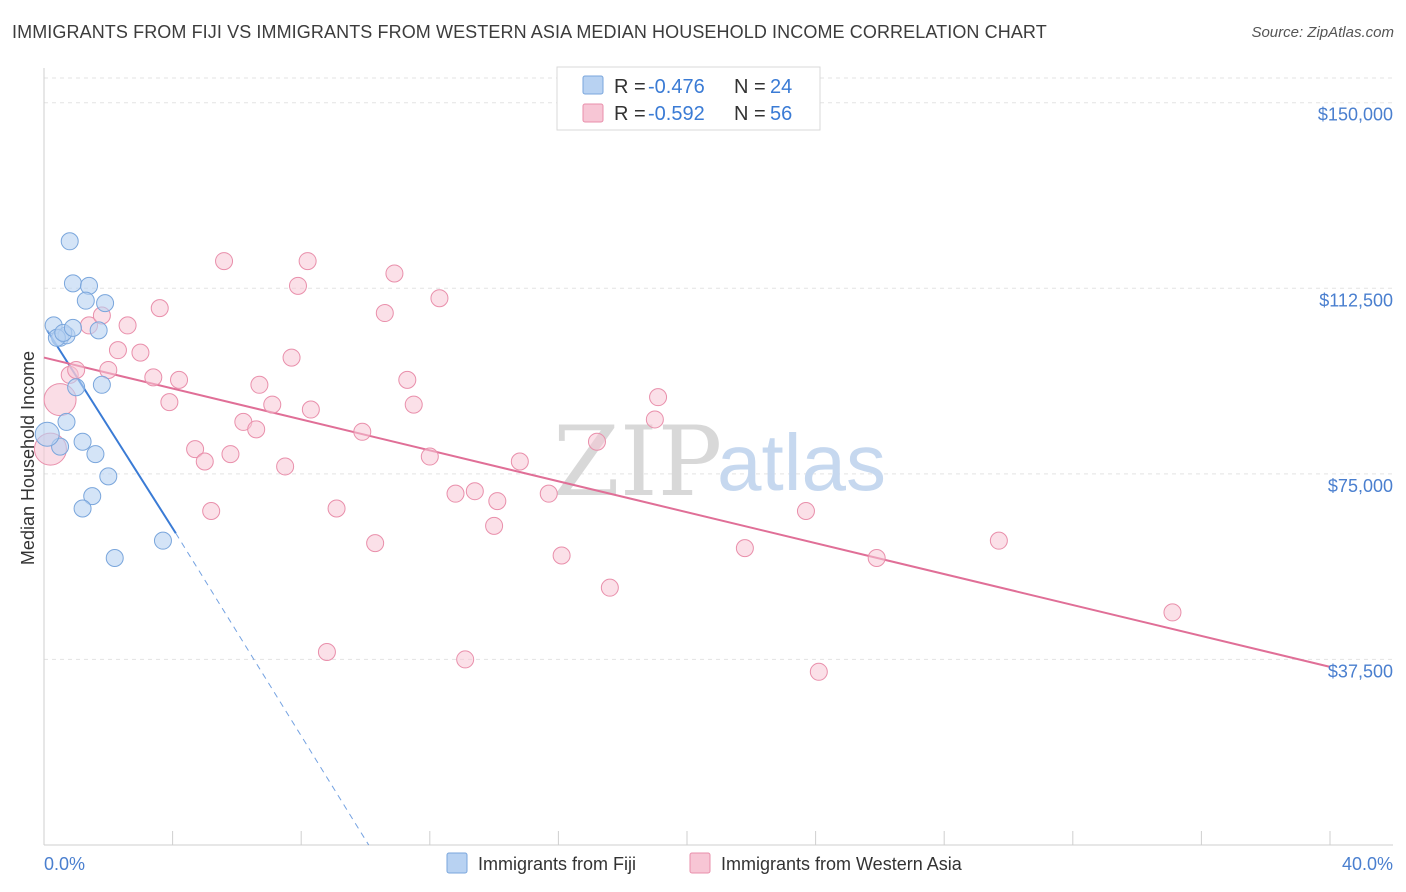 The height and width of the screenshot is (892, 1406). I want to click on trend-line-fiji, so click(111, 431).